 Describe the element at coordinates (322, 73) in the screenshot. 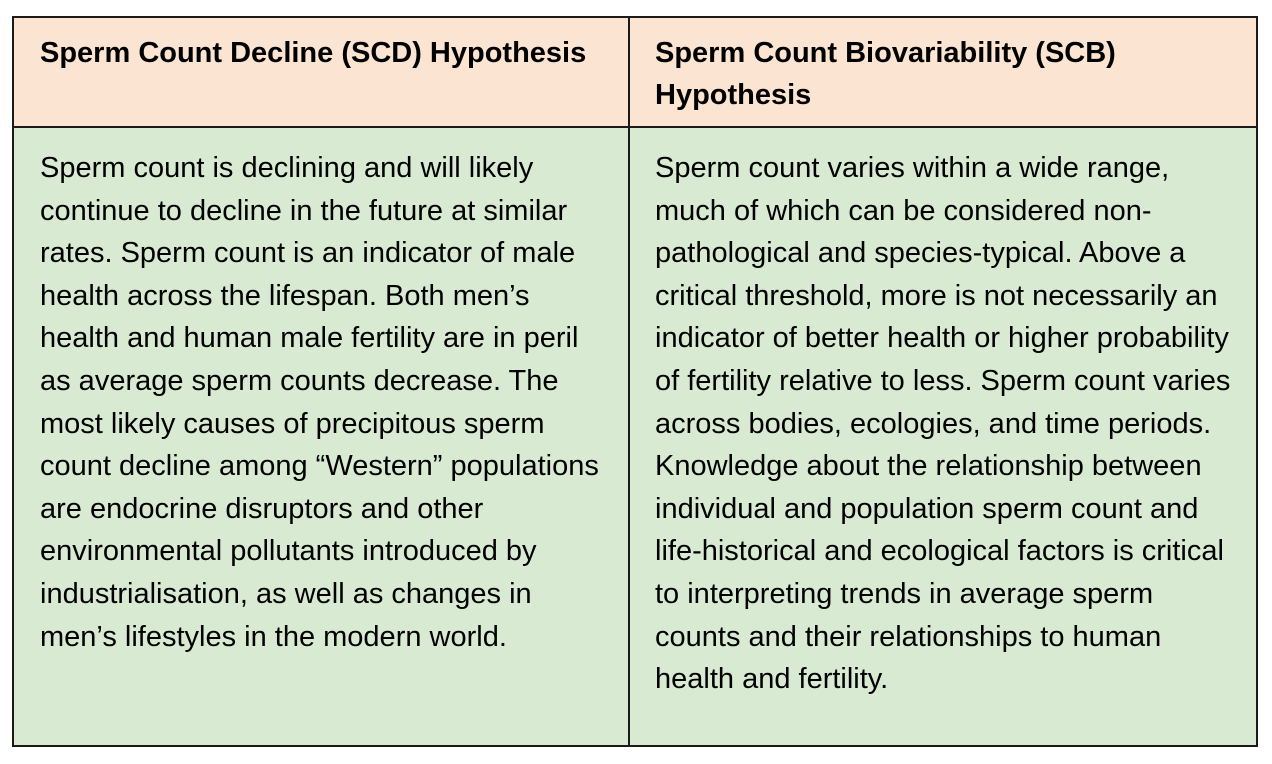

I see `table-header-scd: Sperm Count Decline (SCD) Hypothesis` at that location.